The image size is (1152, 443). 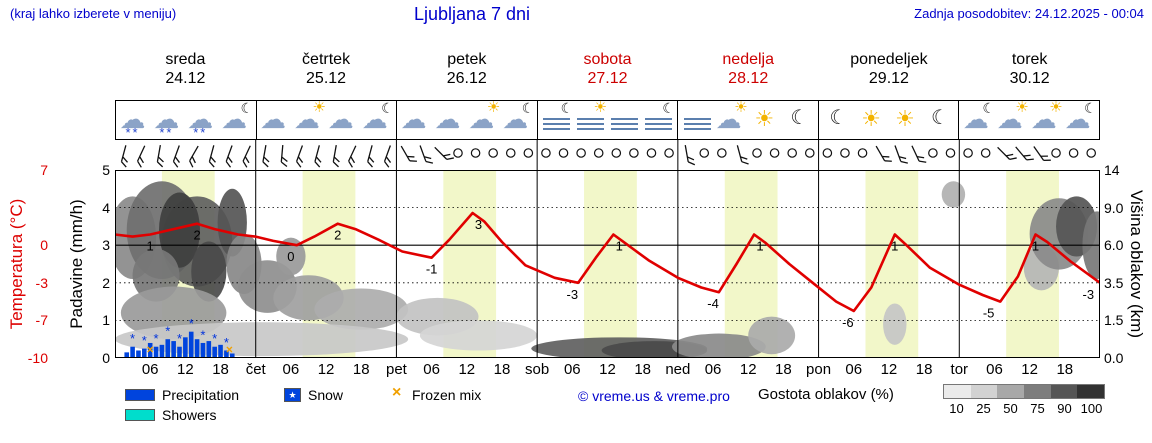 What do you see at coordinates (573, 294) in the screenshot?
I see `temperature-value-label: -3` at bounding box center [573, 294].